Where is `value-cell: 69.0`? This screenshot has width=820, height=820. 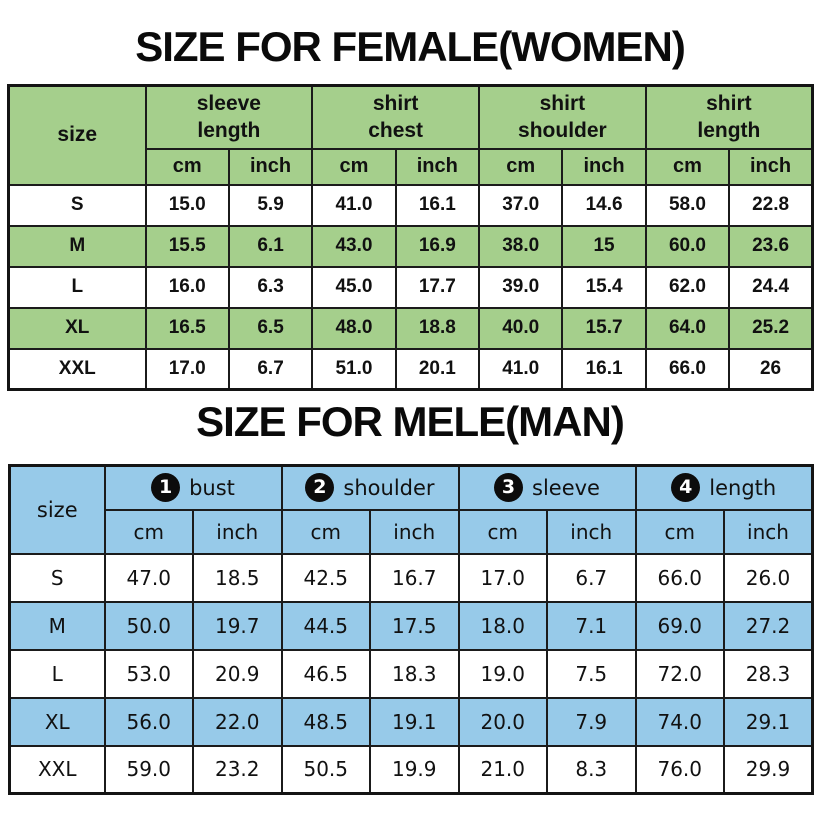 value-cell: 69.0 is located at coordinates (679, 625).